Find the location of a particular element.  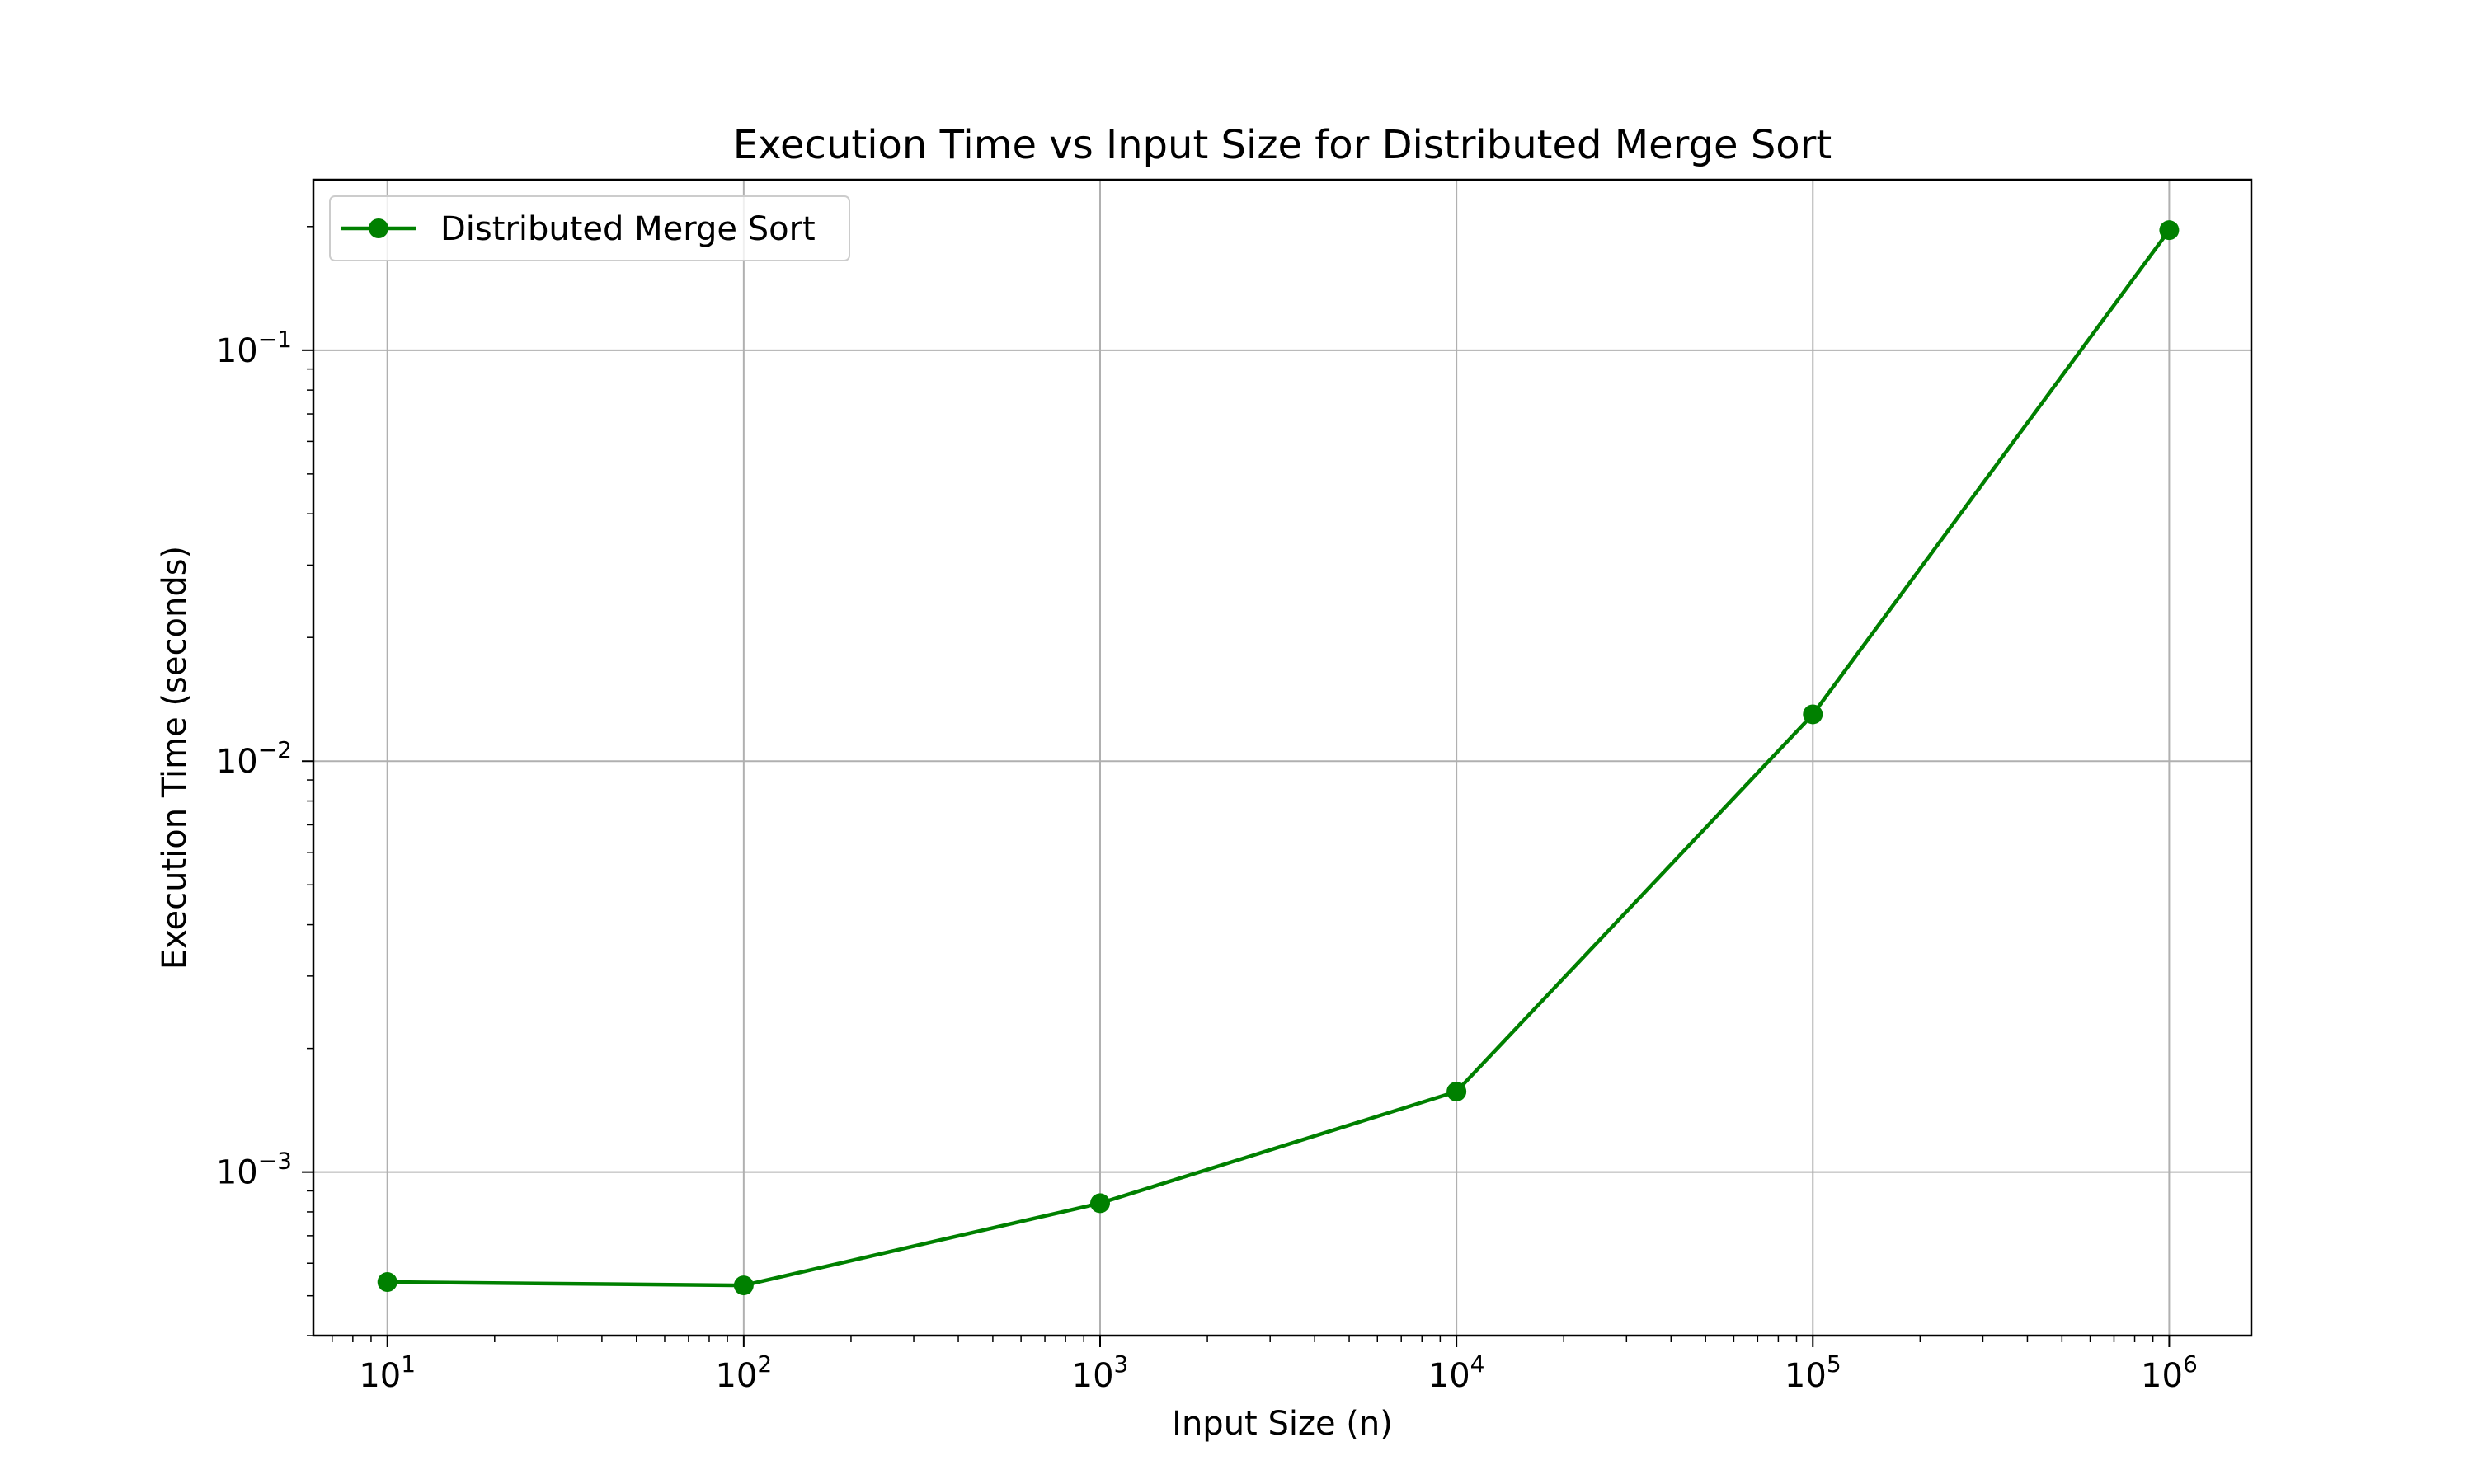

x-tick-label: 10⁵ is located at coordinates (1813, 1372).